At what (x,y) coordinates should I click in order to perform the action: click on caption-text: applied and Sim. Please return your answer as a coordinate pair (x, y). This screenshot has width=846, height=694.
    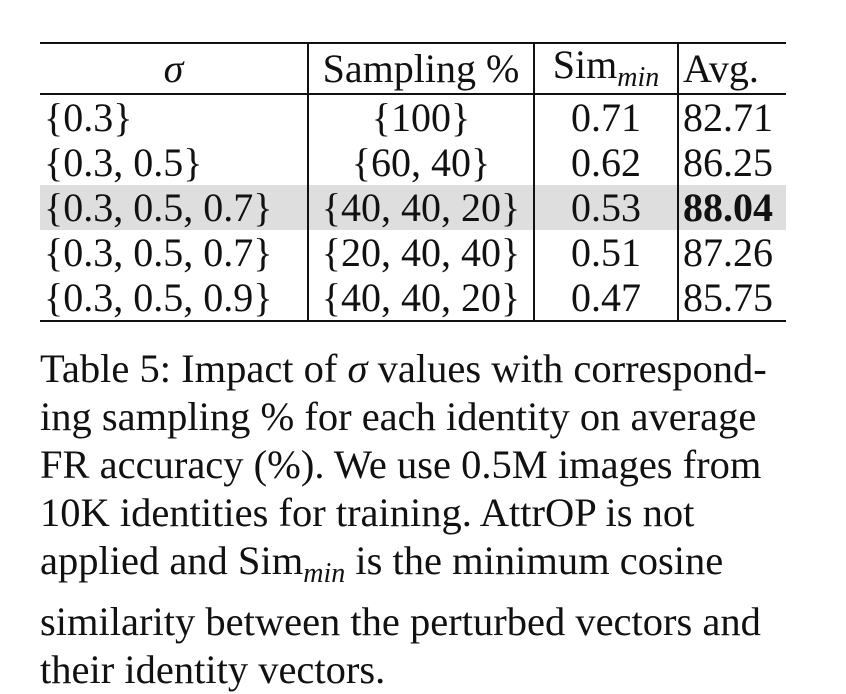
    Looking at the image, I should click on (172, 560).